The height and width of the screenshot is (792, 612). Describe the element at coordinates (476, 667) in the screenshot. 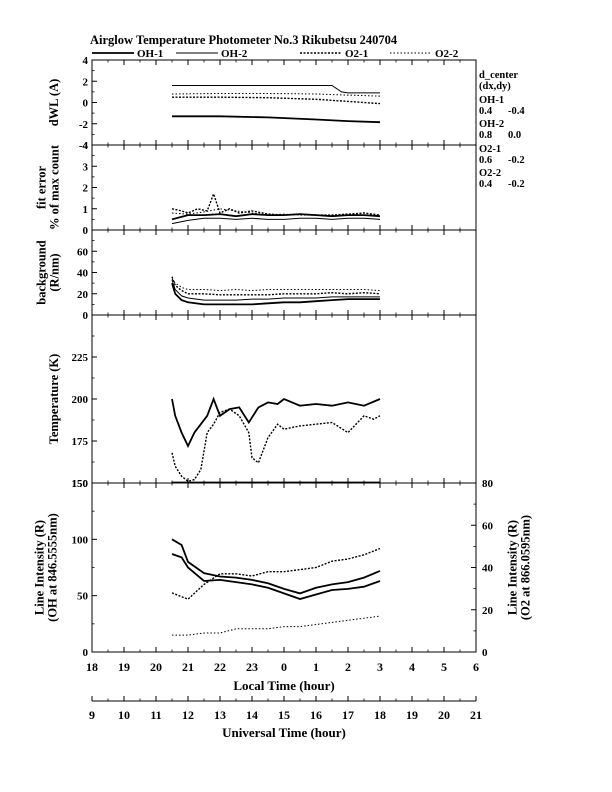

I see `x-tick-label: 6` at that location.